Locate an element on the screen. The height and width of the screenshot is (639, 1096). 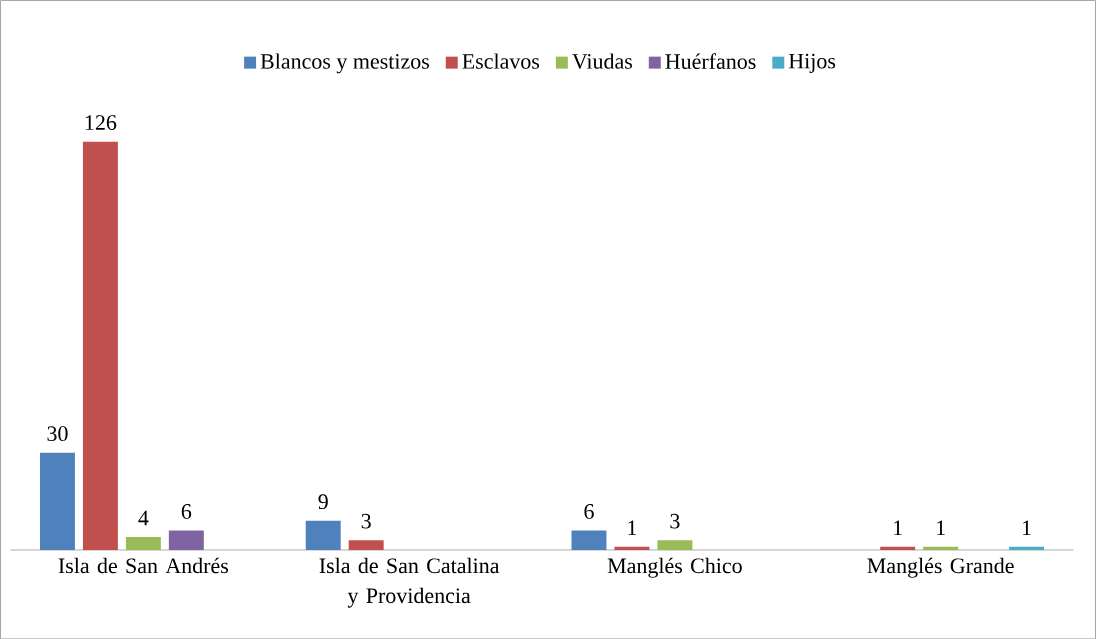
data-label: 4 is located at coordinates (143, 518).